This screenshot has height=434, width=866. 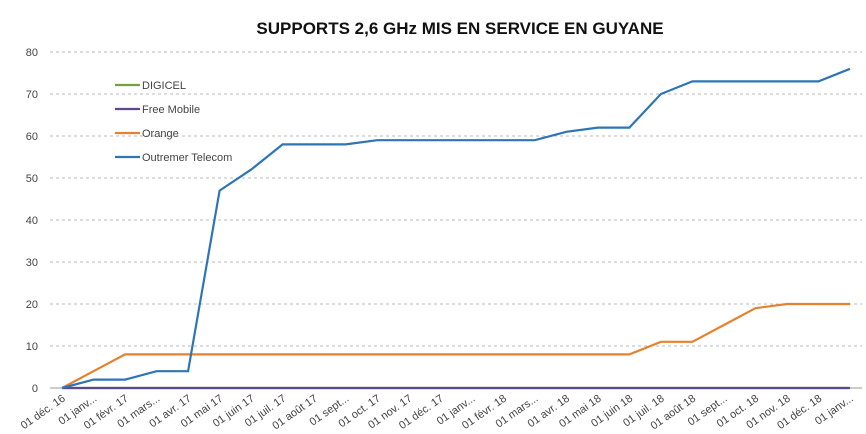 What do you see at coordinates (32, 53) in the screenshot?
I see `y-tick-label: 80` at bounding box center [32, 53].